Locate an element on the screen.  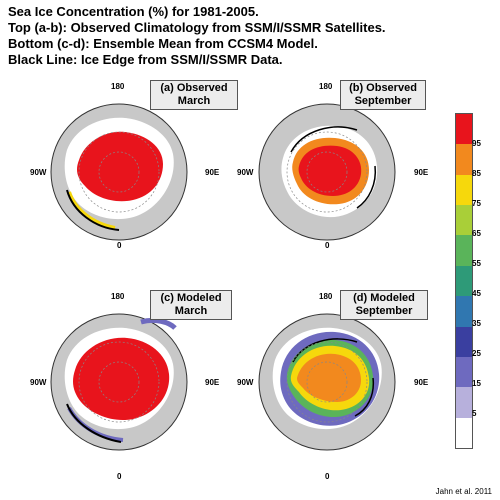
panel-c-month: March is located at coordinates (191, 311).